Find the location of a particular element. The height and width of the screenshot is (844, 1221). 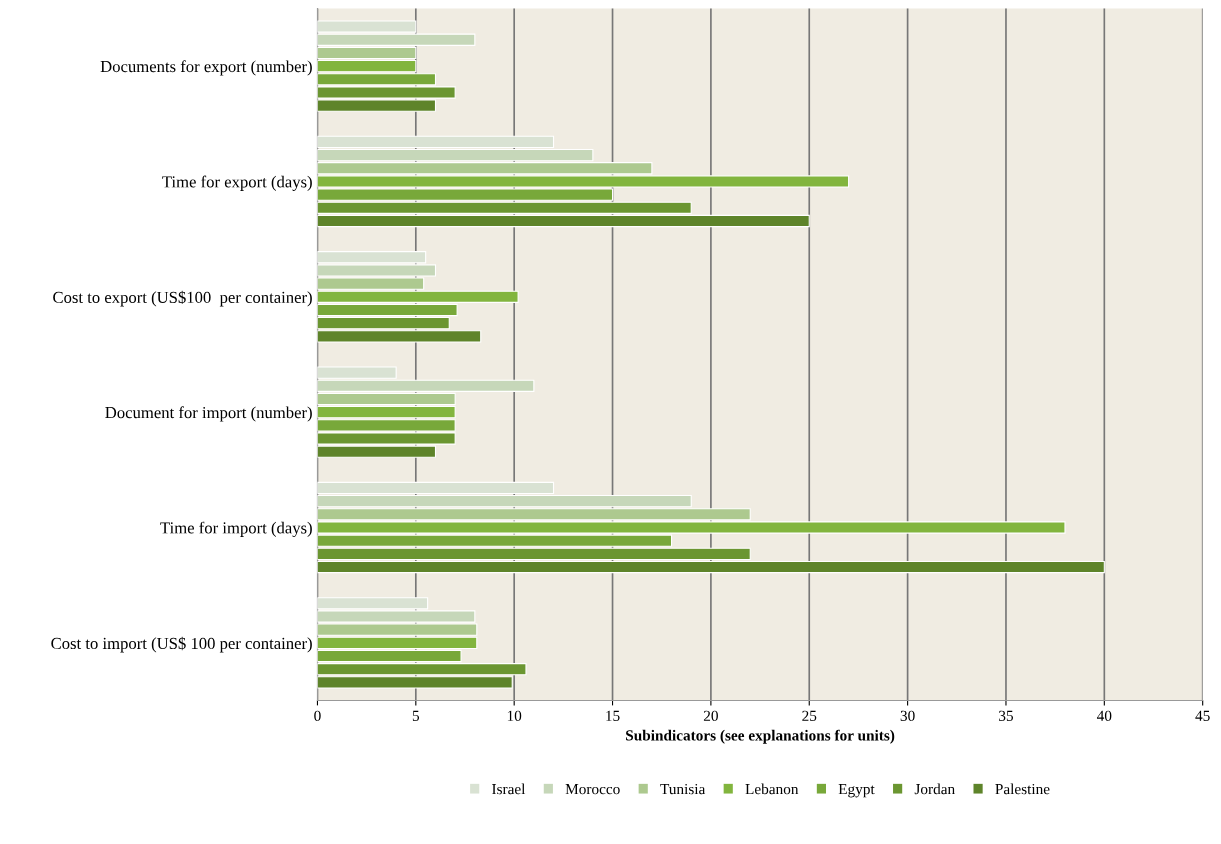

legend-label: Lebanon is located at coordinates (772, 789).